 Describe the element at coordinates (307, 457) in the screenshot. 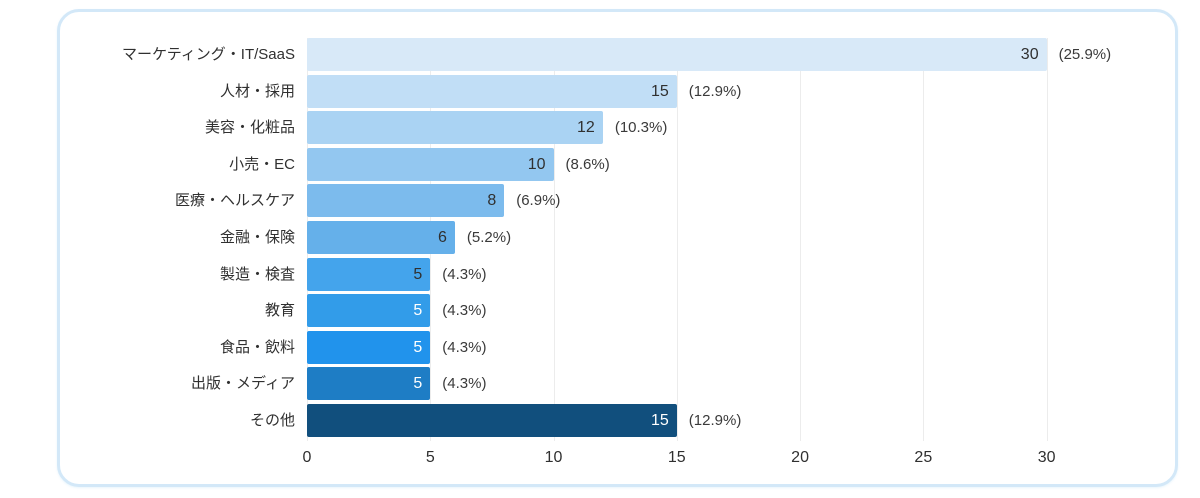

I see `axis-tick-label: 0` at that location.